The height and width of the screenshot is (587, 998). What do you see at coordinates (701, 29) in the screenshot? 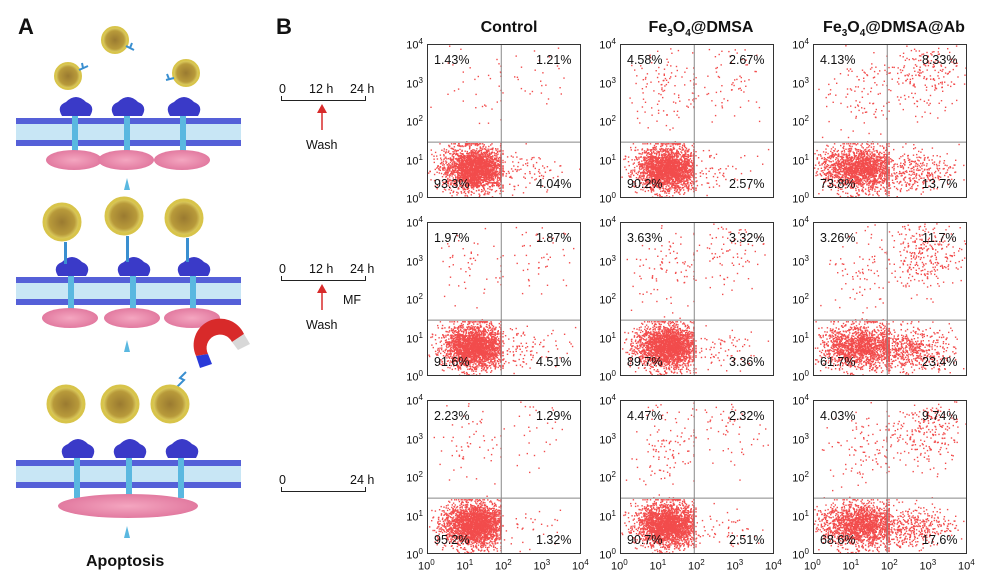
I see `column-header-fe3o4-dmsa: Fe3O4@DMSA` at bounding box center [701, 29].